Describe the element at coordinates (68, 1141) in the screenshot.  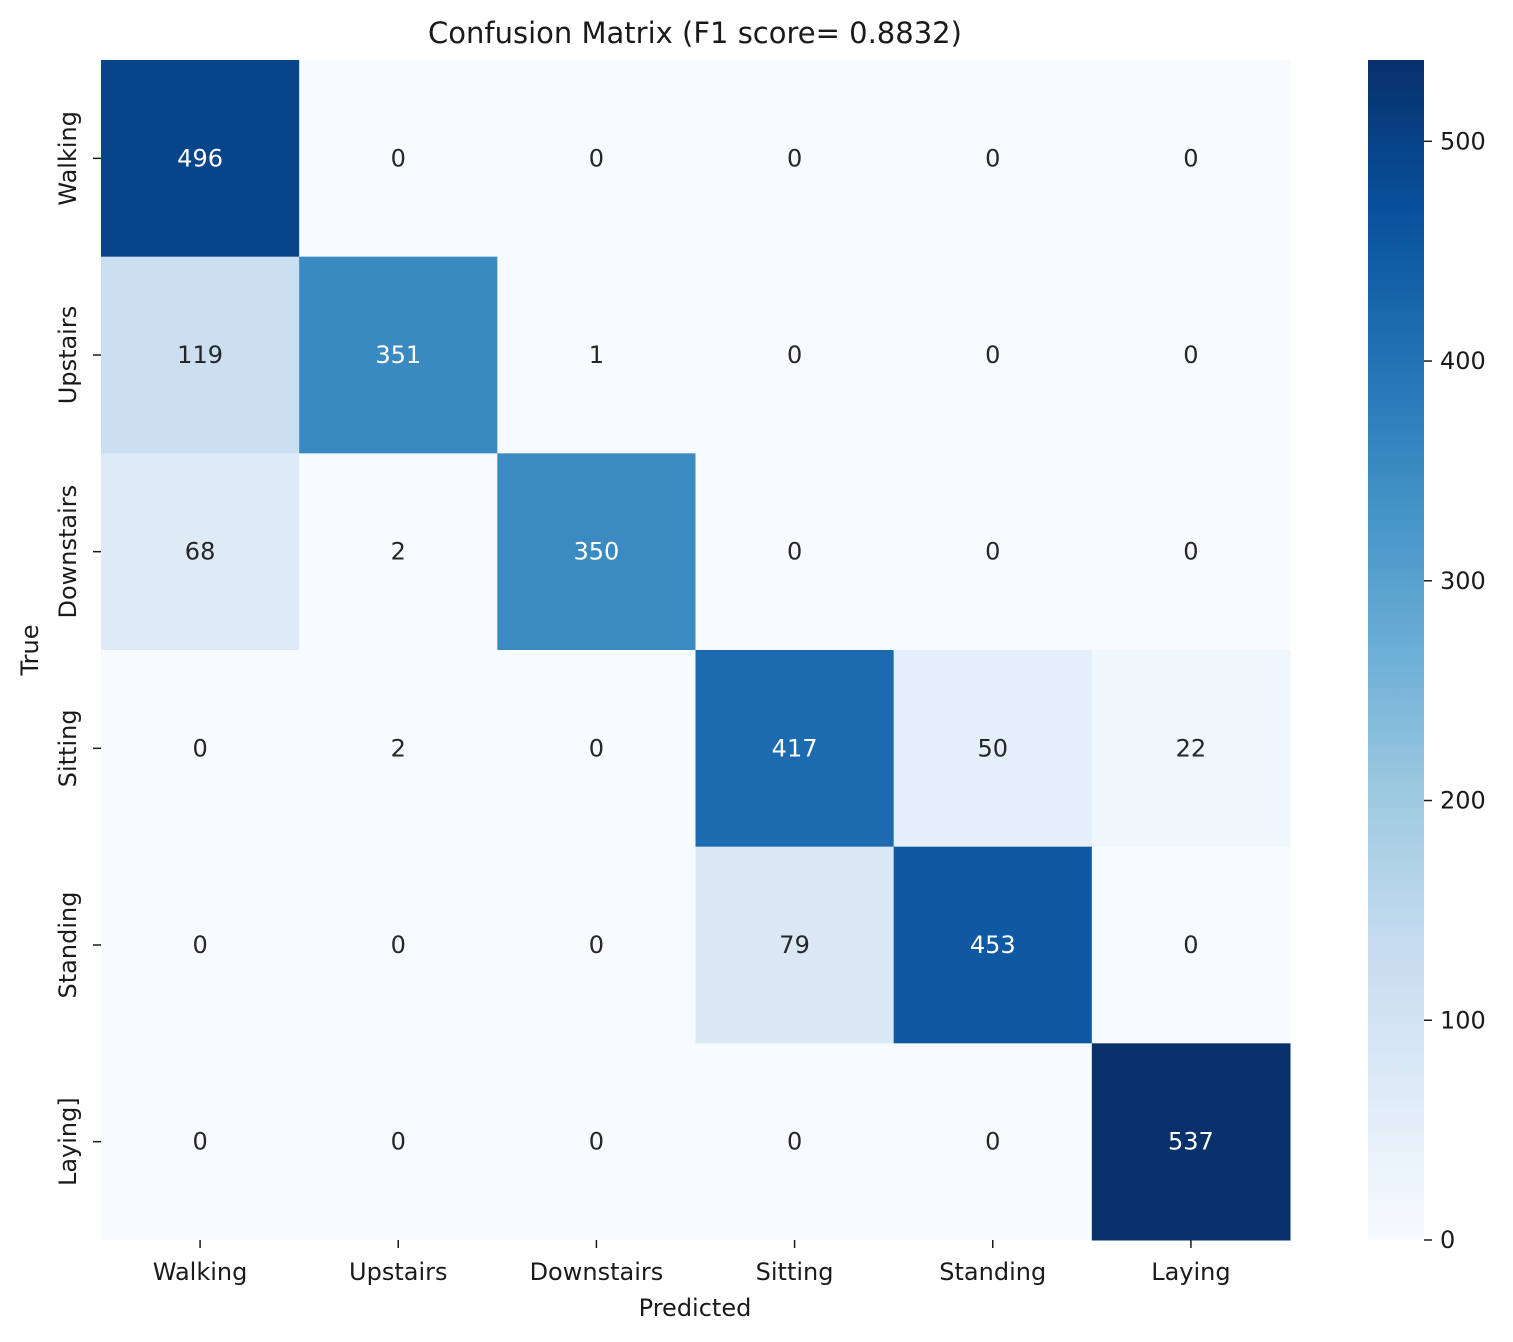
I see `y-tick-label: Laying]` at that location.